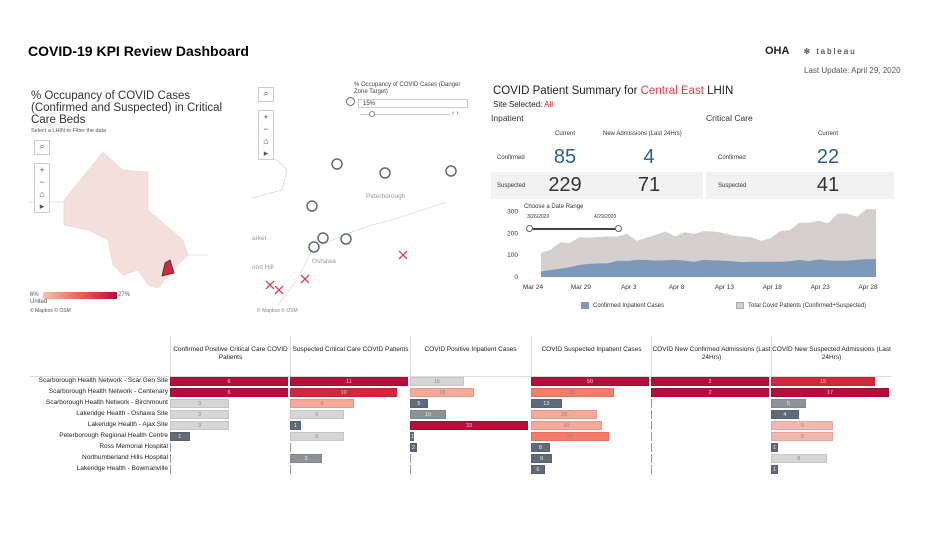  Describe the element at coordinates (470, 356) in the screenshot. I see `column-header: COVID Positive Inpatient Cases` at that location.